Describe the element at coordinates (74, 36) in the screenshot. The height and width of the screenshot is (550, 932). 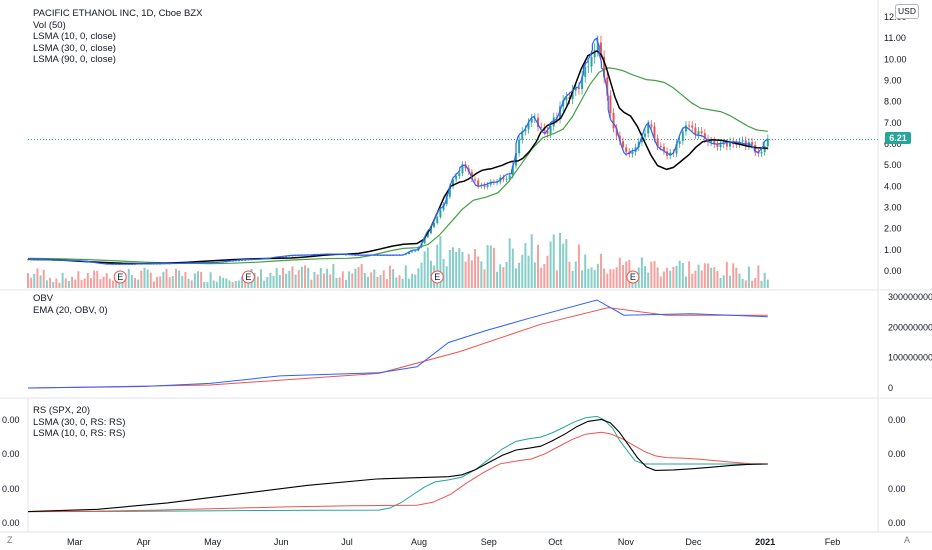
I see `lsma10-legend: LSMA (10, 0, close)` at that location.